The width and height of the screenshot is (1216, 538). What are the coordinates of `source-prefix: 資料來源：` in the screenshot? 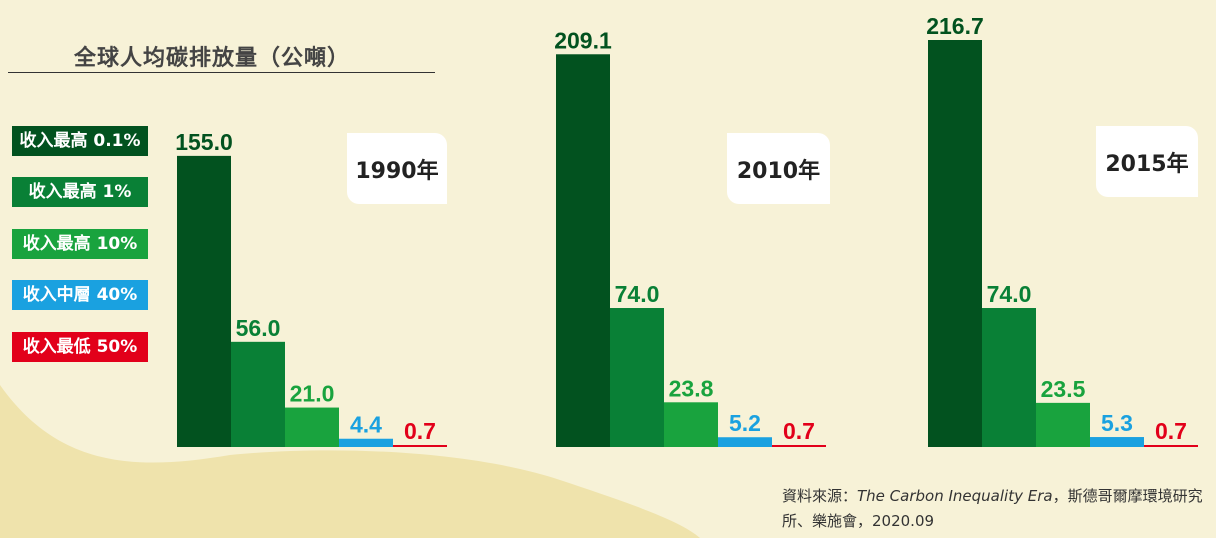 It's located at (820, 496).